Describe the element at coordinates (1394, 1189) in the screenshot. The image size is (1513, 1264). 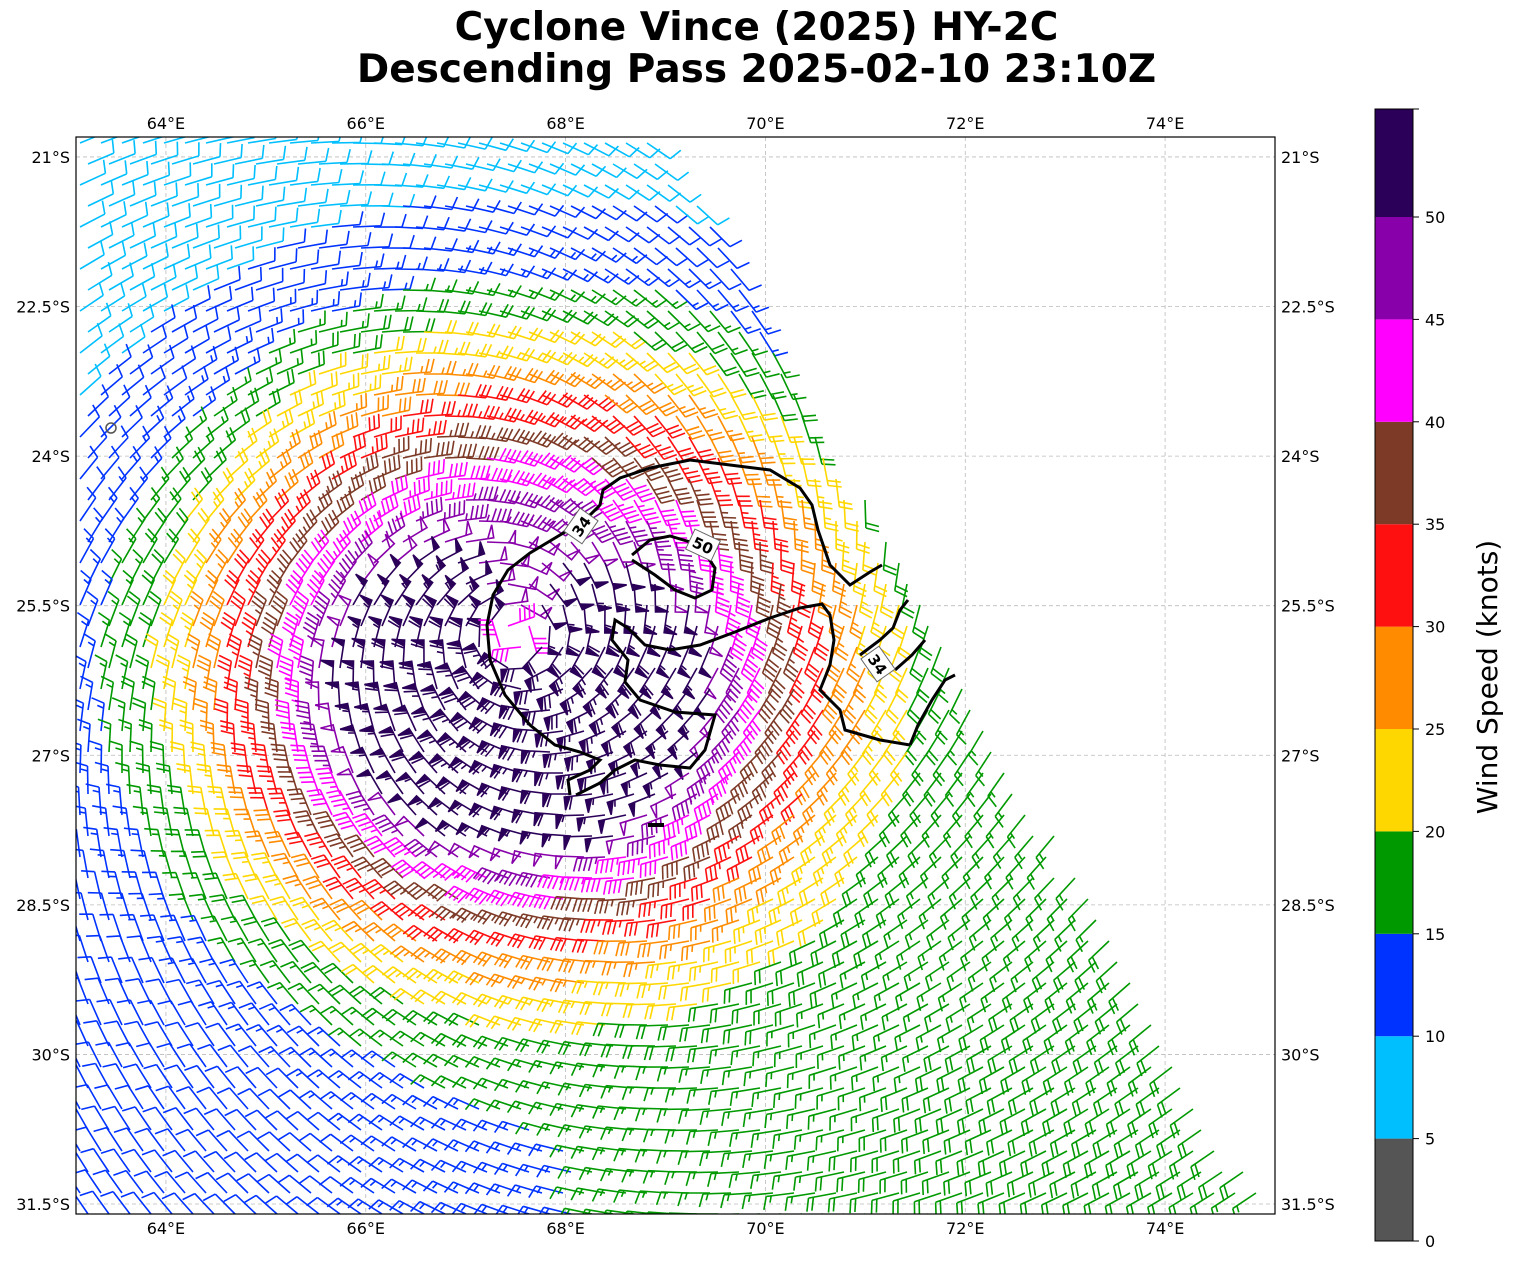
I see `colorbar-bin` at that location.